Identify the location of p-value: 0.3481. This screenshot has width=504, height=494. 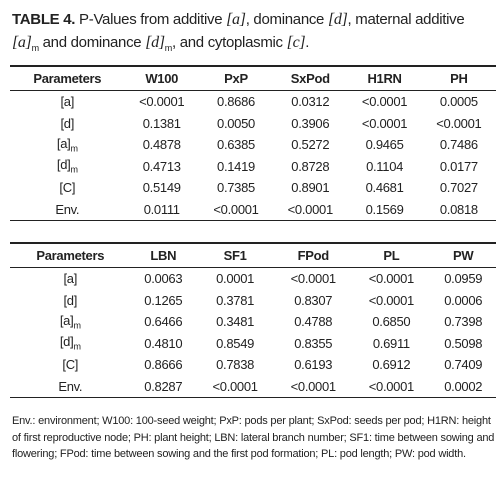
(235, 322).